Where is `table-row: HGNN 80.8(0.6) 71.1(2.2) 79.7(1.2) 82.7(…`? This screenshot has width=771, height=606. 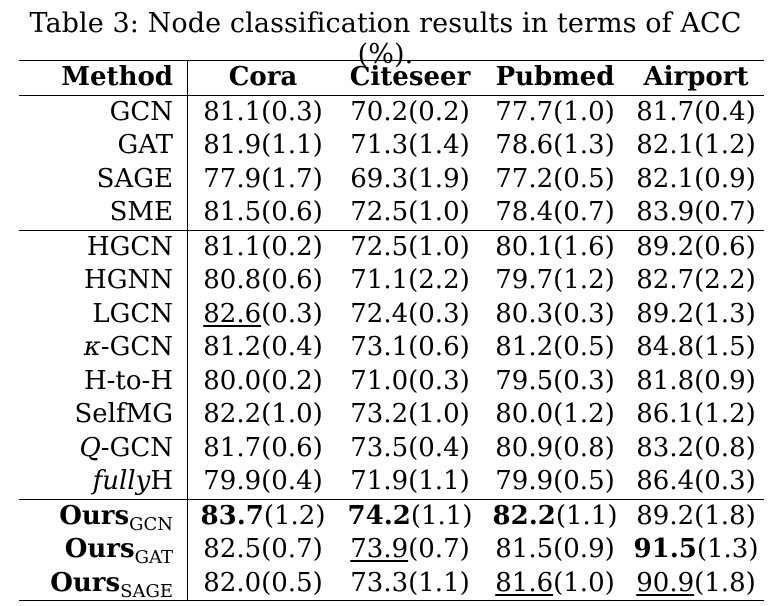 table-row: HGNN 80.8(0.6) 71.1(2.2) 79.7(1.2) 82.7(… is located at coordinates (391, 281).